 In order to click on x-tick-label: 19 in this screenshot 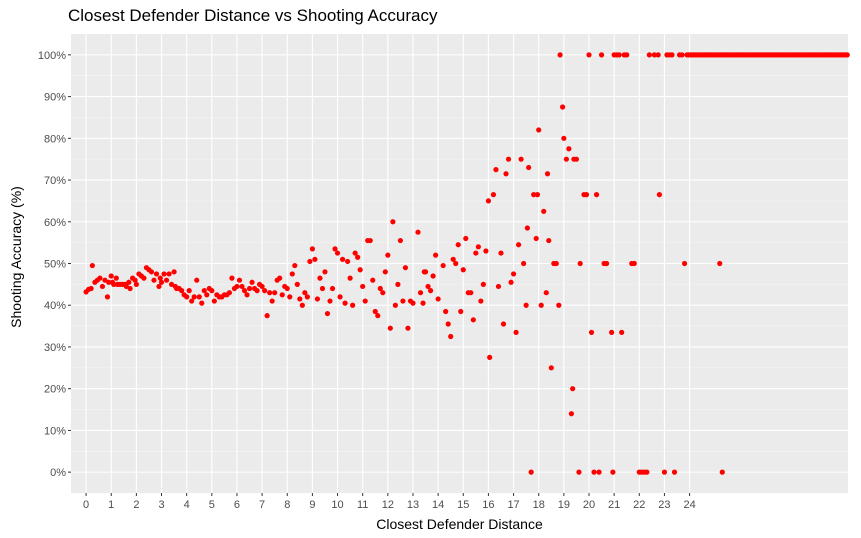, I will do `click(564, 505)`.